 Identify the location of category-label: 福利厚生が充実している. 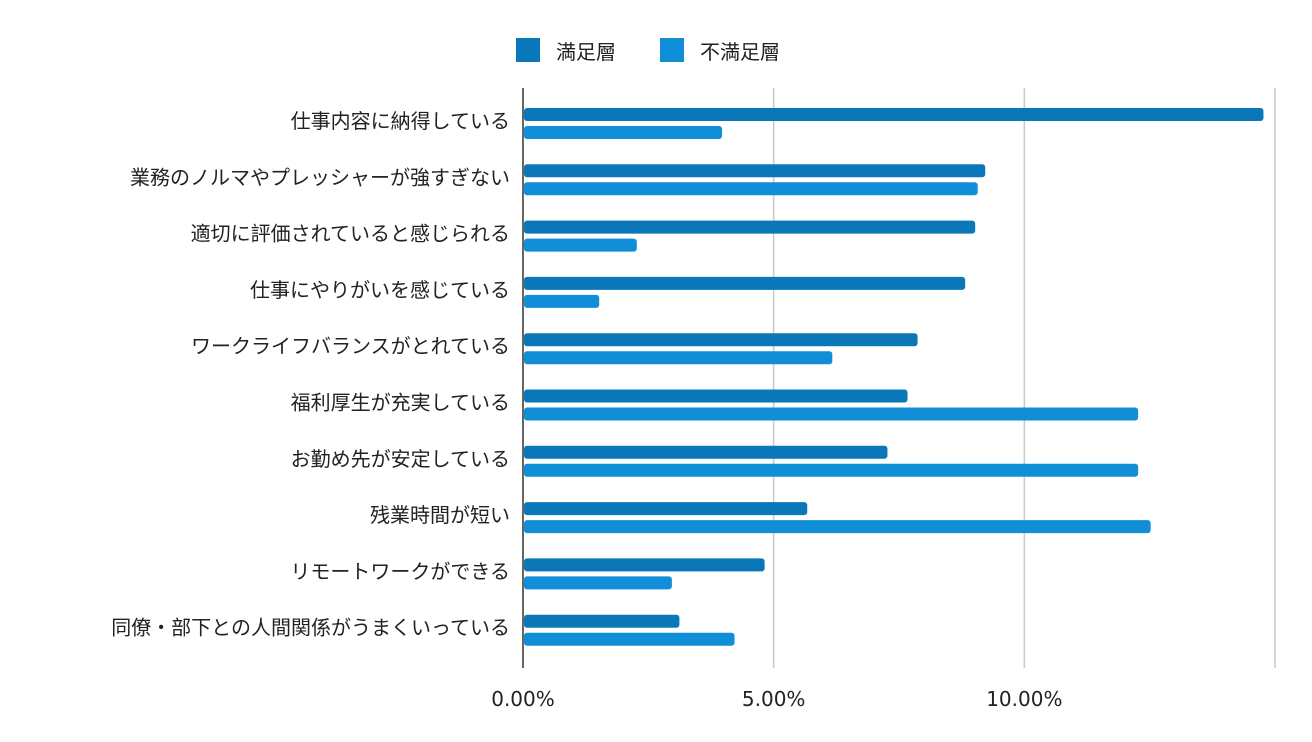
(400, 403).